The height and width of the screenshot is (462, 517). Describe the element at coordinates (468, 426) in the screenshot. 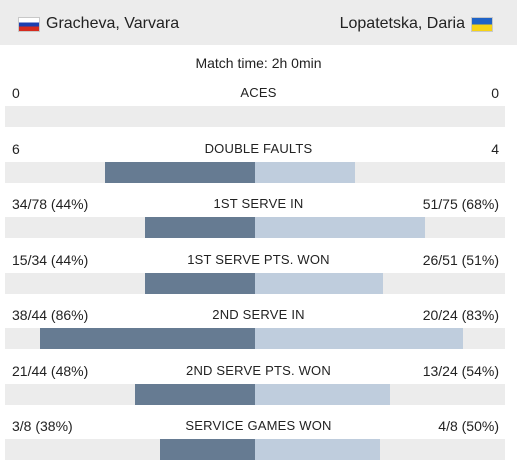

I see `stat-right-value: 4/8 (50%)` at that location.